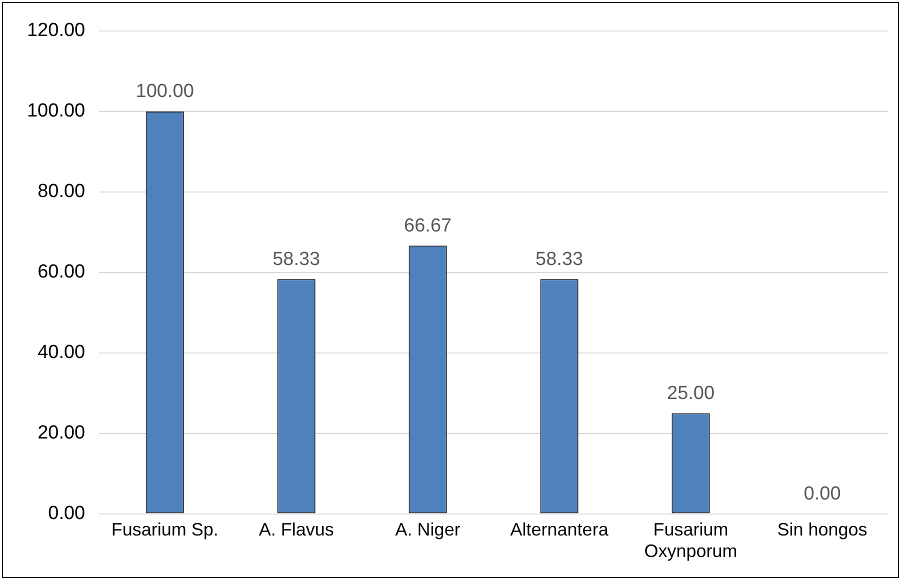 This screenshot has height=582, width=903. Describe the element at coordinates (67, 513) in the screenshot. I see `y-tick-label: 0.00` at that location.